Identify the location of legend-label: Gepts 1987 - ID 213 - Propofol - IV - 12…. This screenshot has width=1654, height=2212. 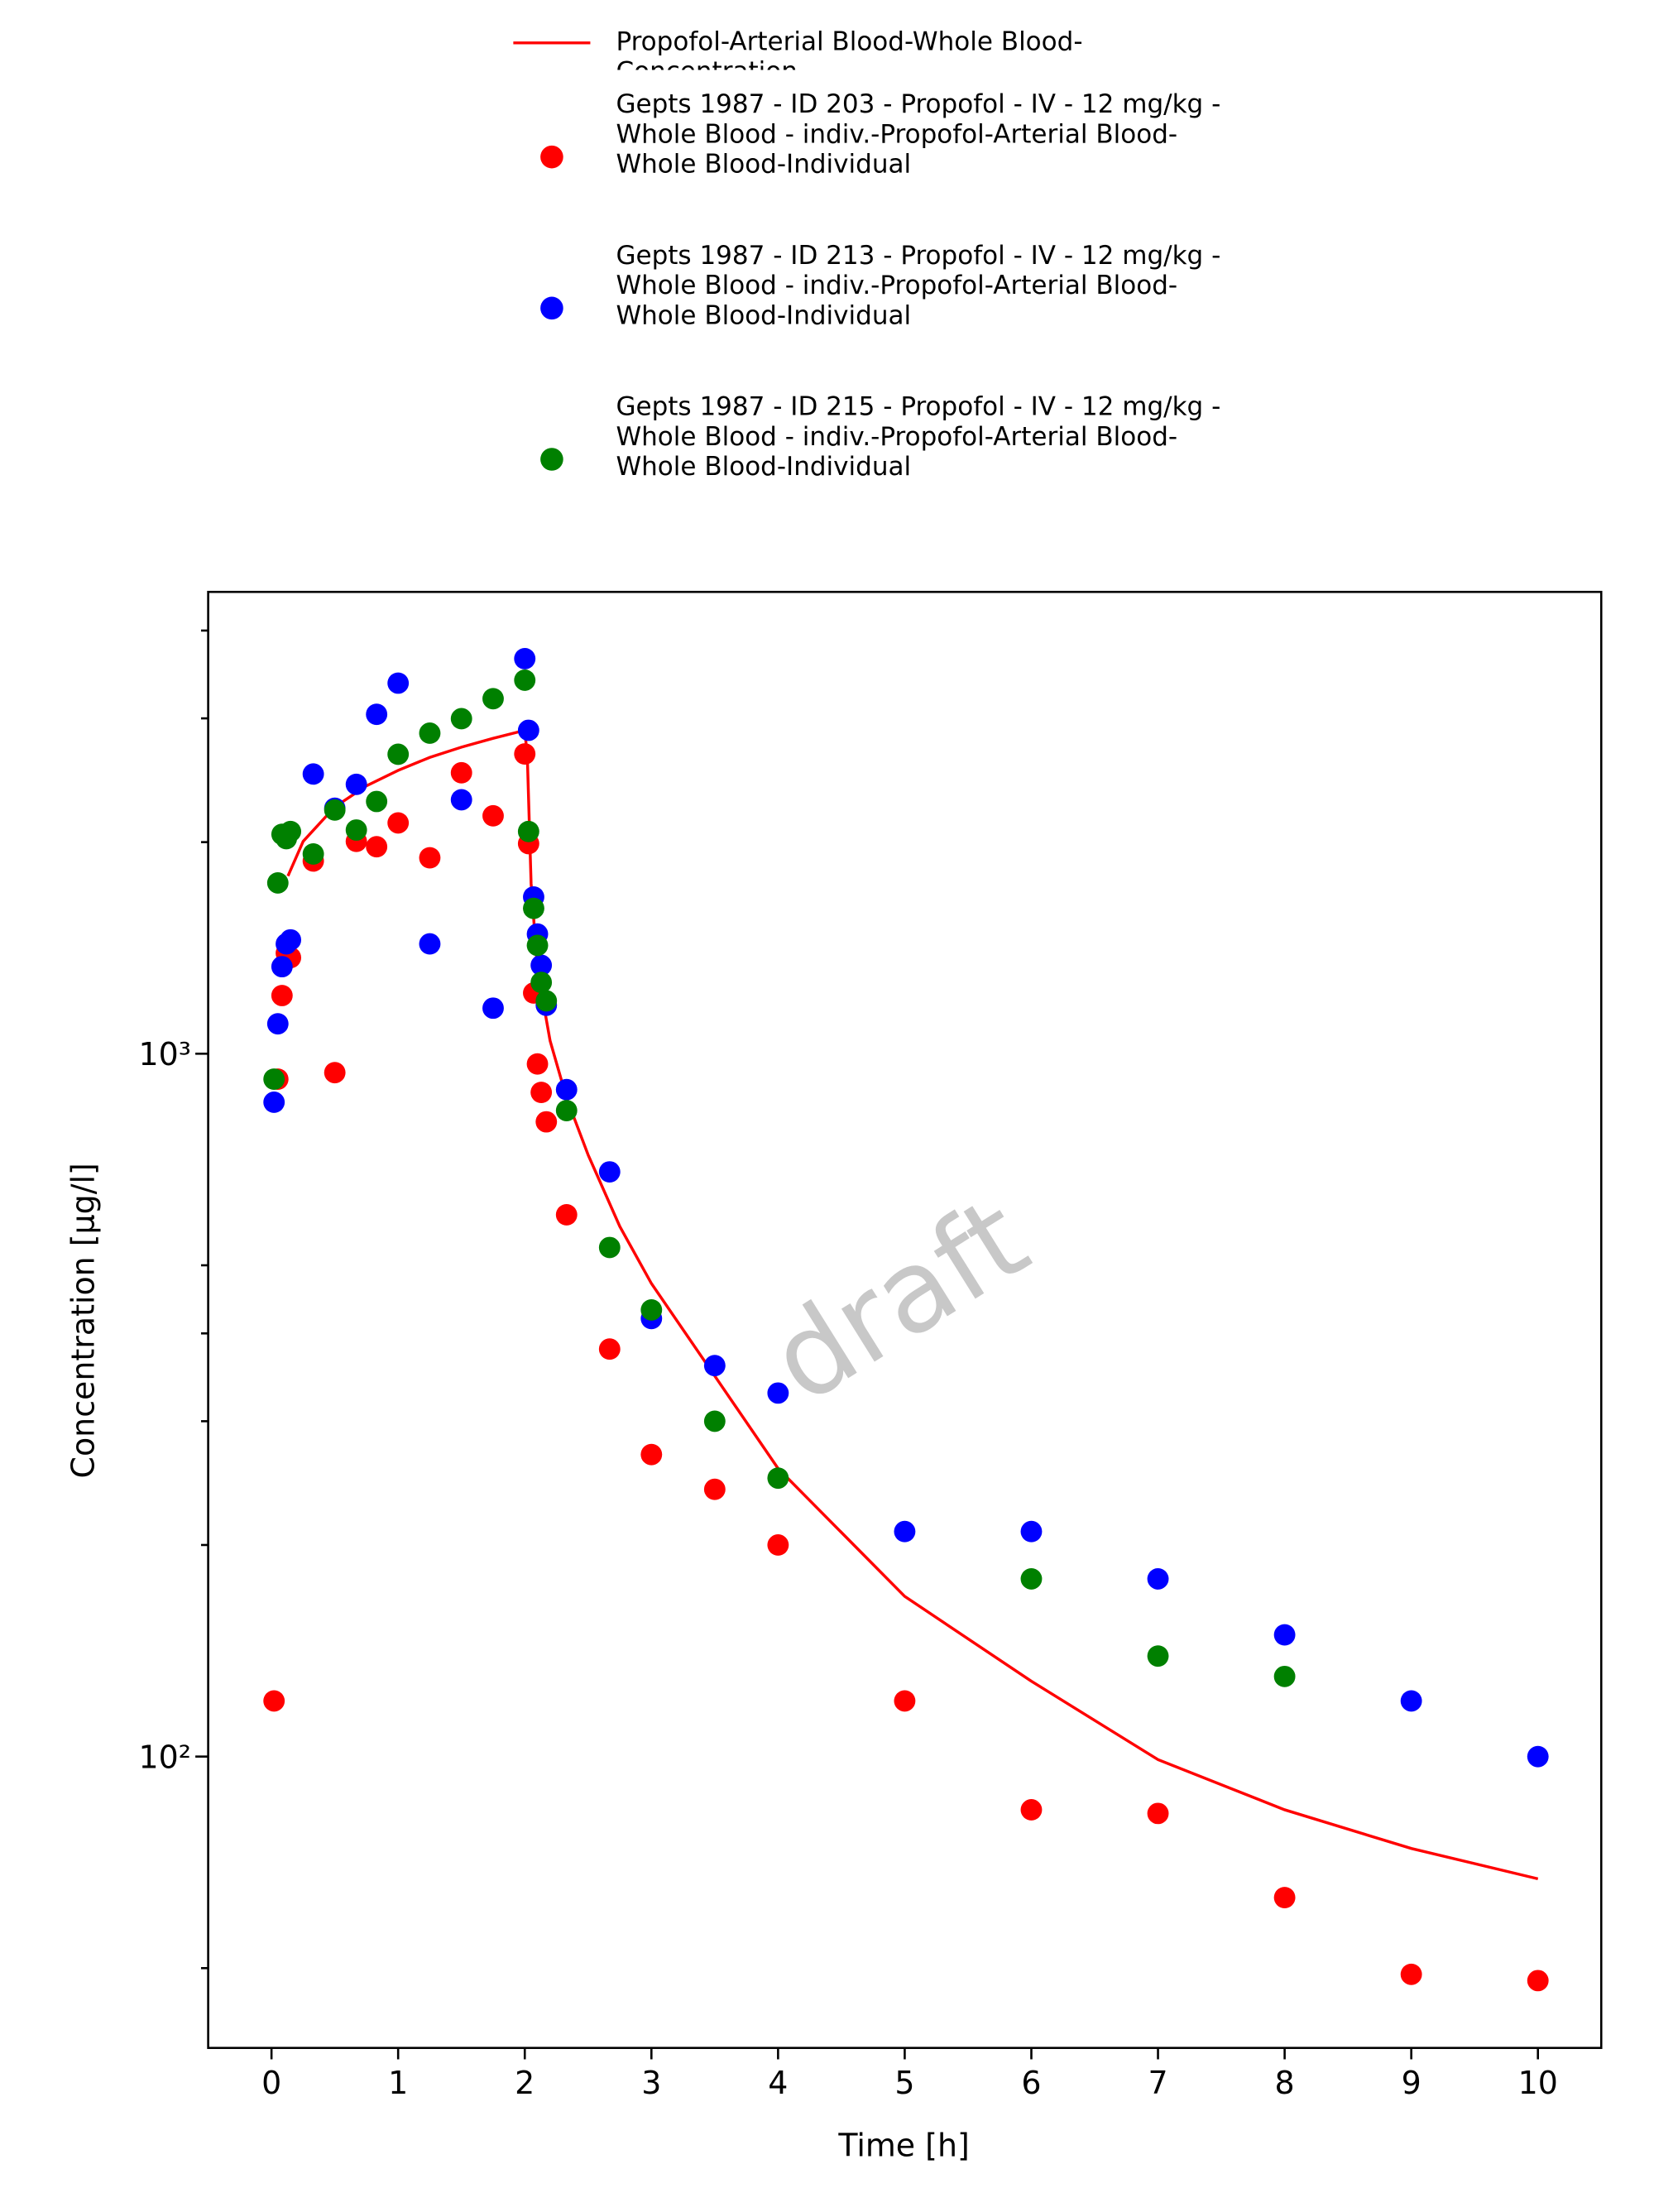
(918, 286).